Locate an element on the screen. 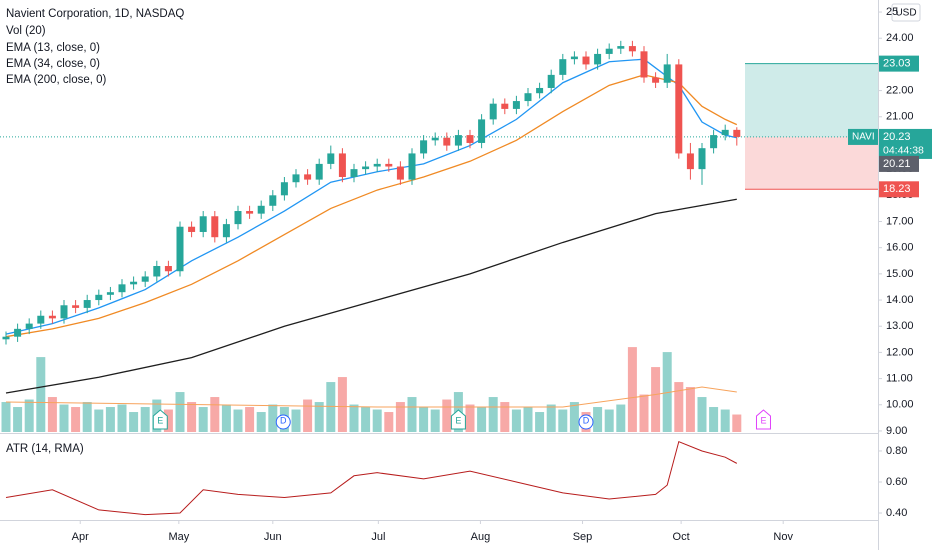  indicator-label: EMA (13, close, 0) is located at coordinates (53, 48).